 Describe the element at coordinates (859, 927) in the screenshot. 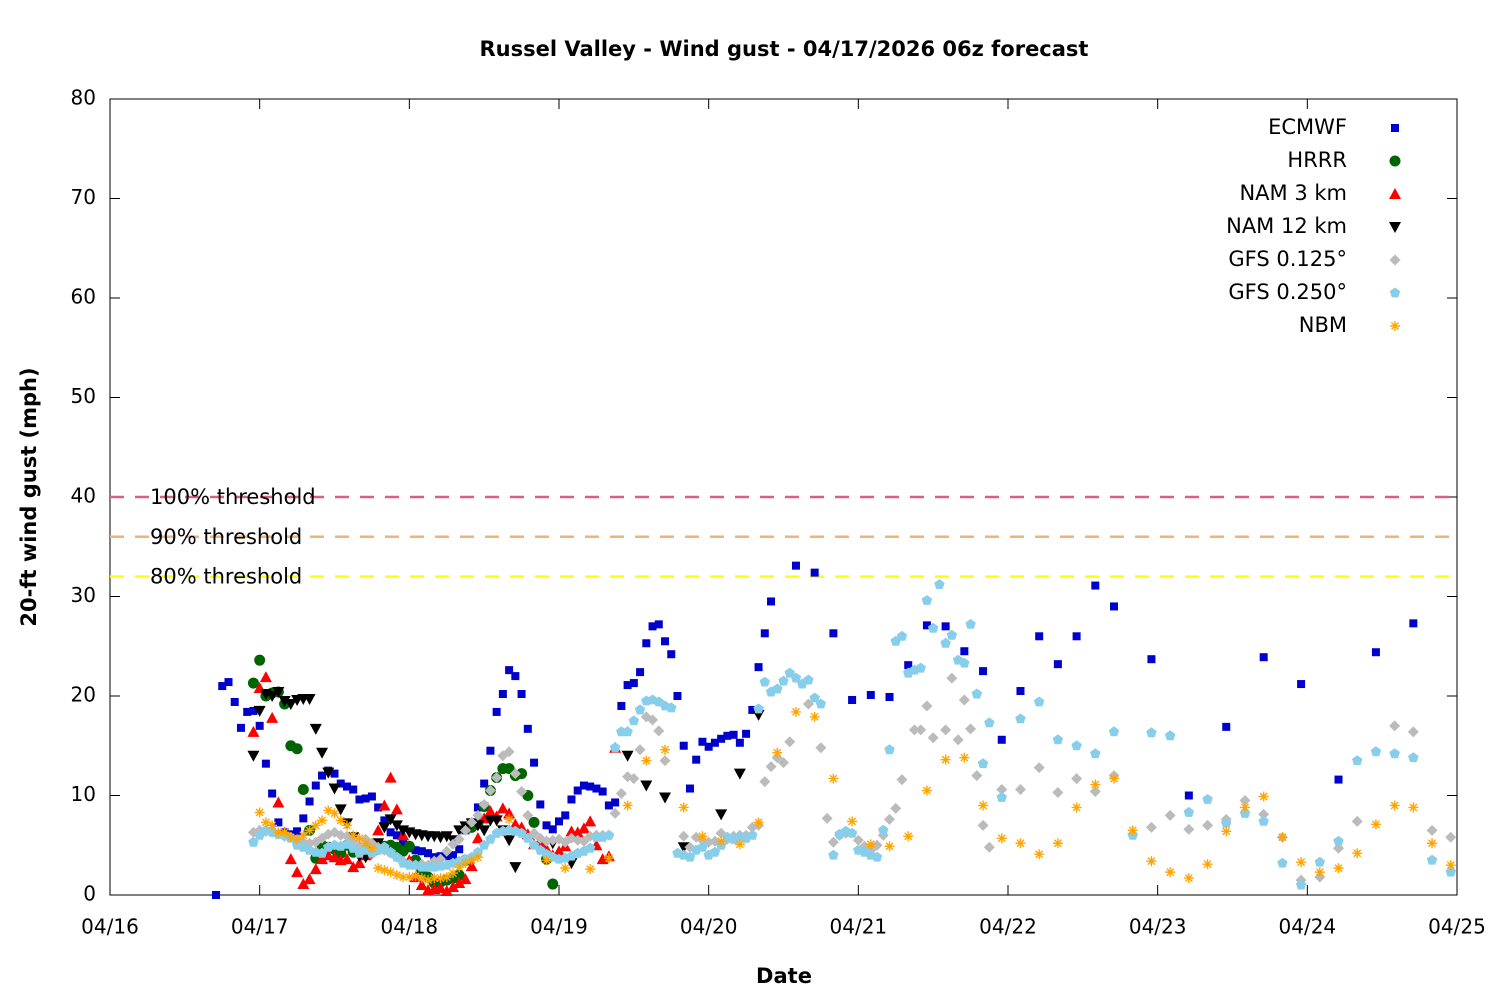

I see `x-tick-label: 04/21` at that location.